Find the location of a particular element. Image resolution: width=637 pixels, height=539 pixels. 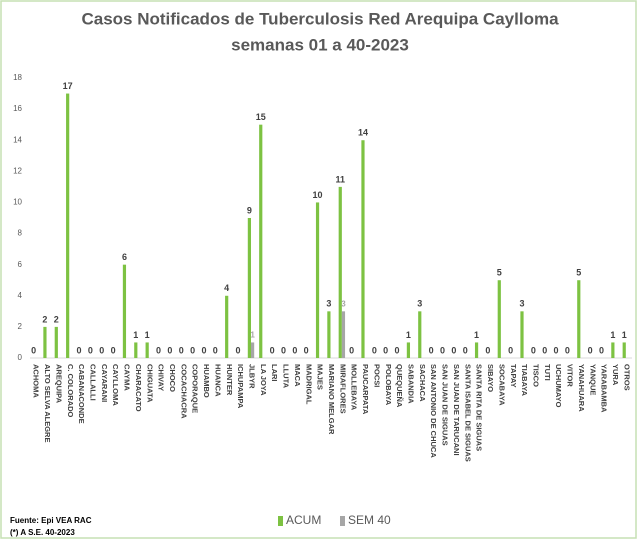

value-label: 17 is located at coordinates (68, 86).